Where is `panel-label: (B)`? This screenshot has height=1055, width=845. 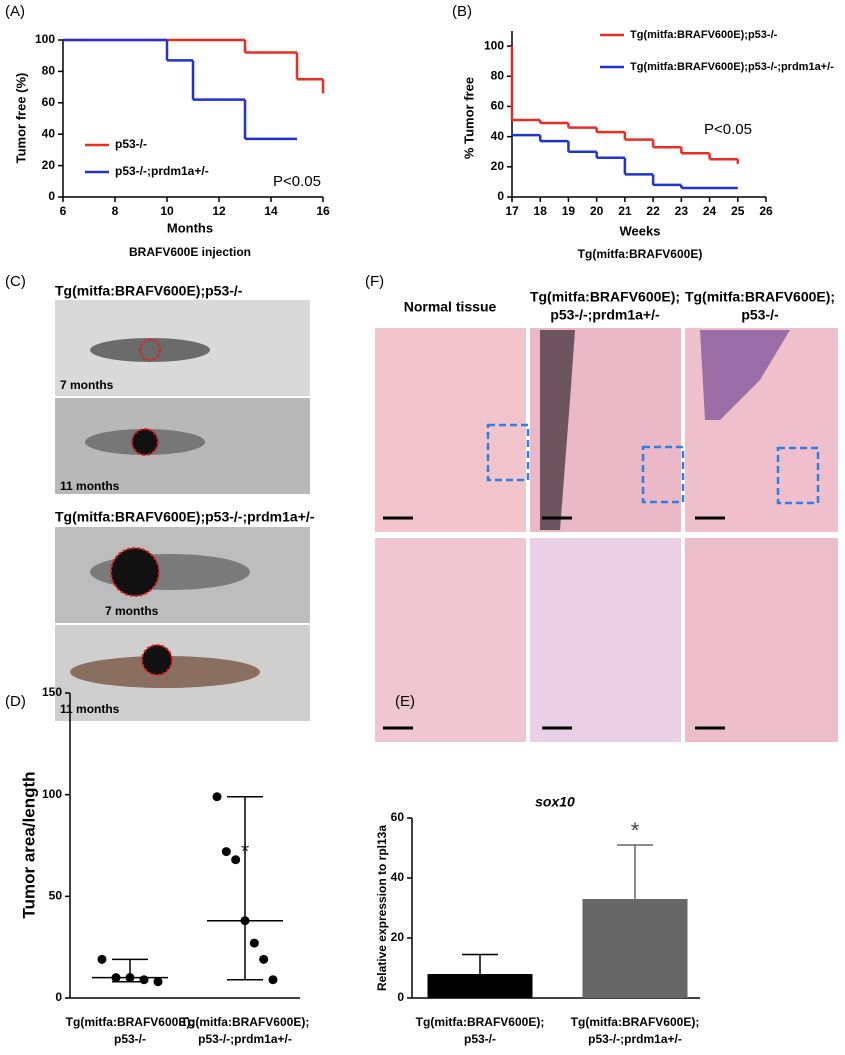 panel-label: (B) is located at coordinates (462, 11).